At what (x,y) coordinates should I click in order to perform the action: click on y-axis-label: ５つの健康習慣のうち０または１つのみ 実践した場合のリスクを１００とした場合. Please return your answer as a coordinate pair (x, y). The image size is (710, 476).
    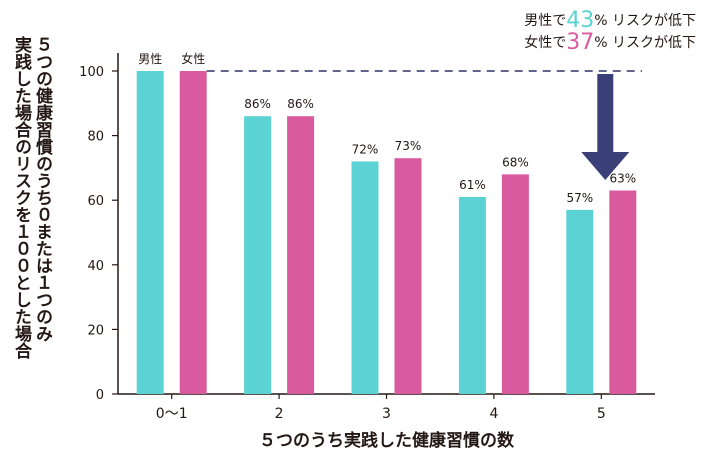
    Looking at the image, I should click on (31, 246).